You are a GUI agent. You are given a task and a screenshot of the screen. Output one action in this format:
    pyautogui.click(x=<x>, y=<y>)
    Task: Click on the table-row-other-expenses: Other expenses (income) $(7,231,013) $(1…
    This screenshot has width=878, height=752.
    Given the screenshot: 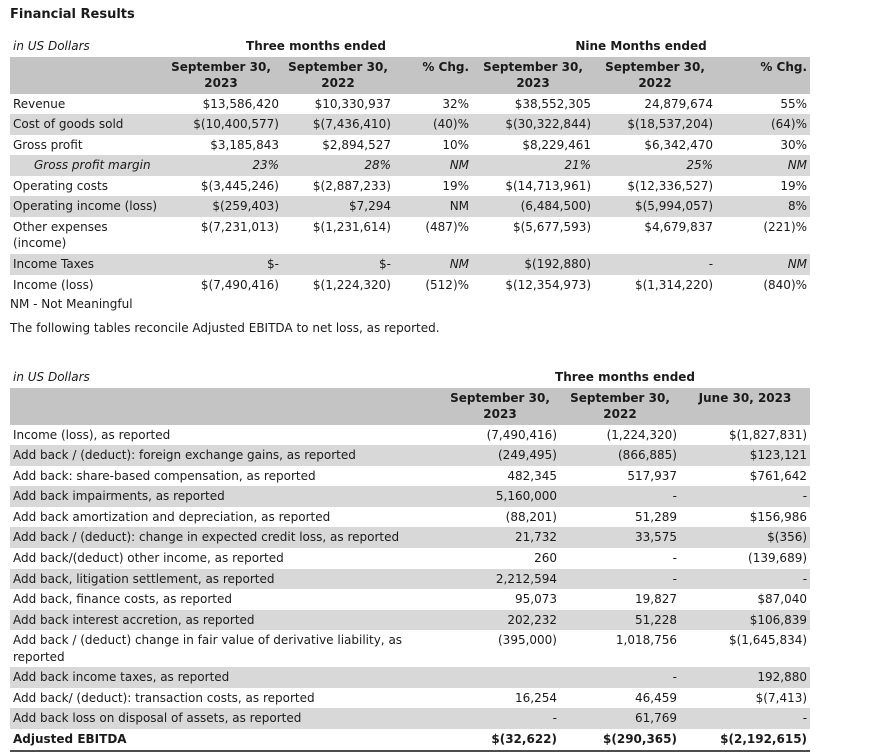 What is the action you would take?
    pyautogui.click(x=410, y=235)
    